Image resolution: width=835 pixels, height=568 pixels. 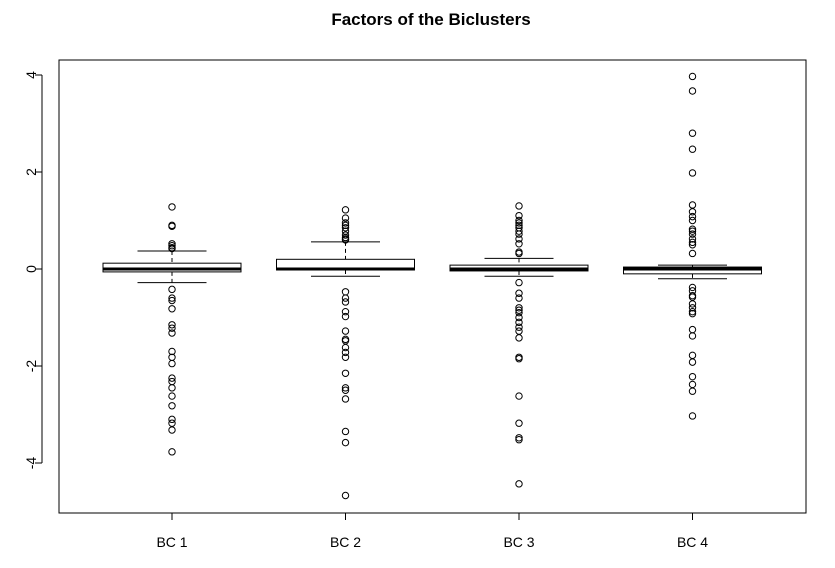 I want to click on y-tick-label: -2, so click(x=31, y=366).